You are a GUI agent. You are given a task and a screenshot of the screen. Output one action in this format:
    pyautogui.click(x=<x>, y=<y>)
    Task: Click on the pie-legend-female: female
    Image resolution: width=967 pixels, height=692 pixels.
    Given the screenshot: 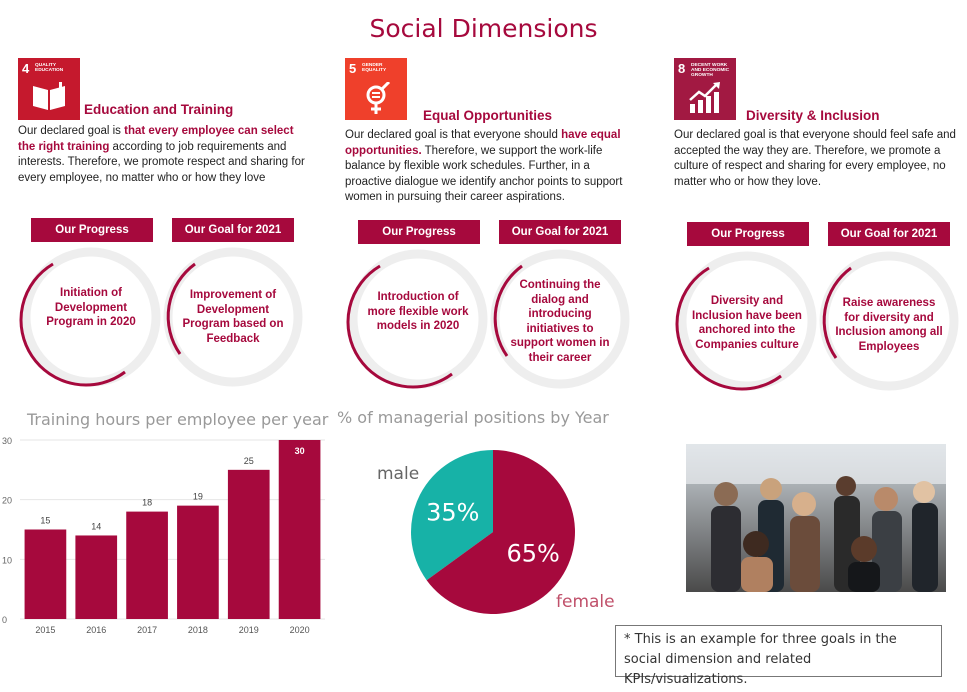 What is the action you would take?
    pyautogui.click(x=585, y=602)
    